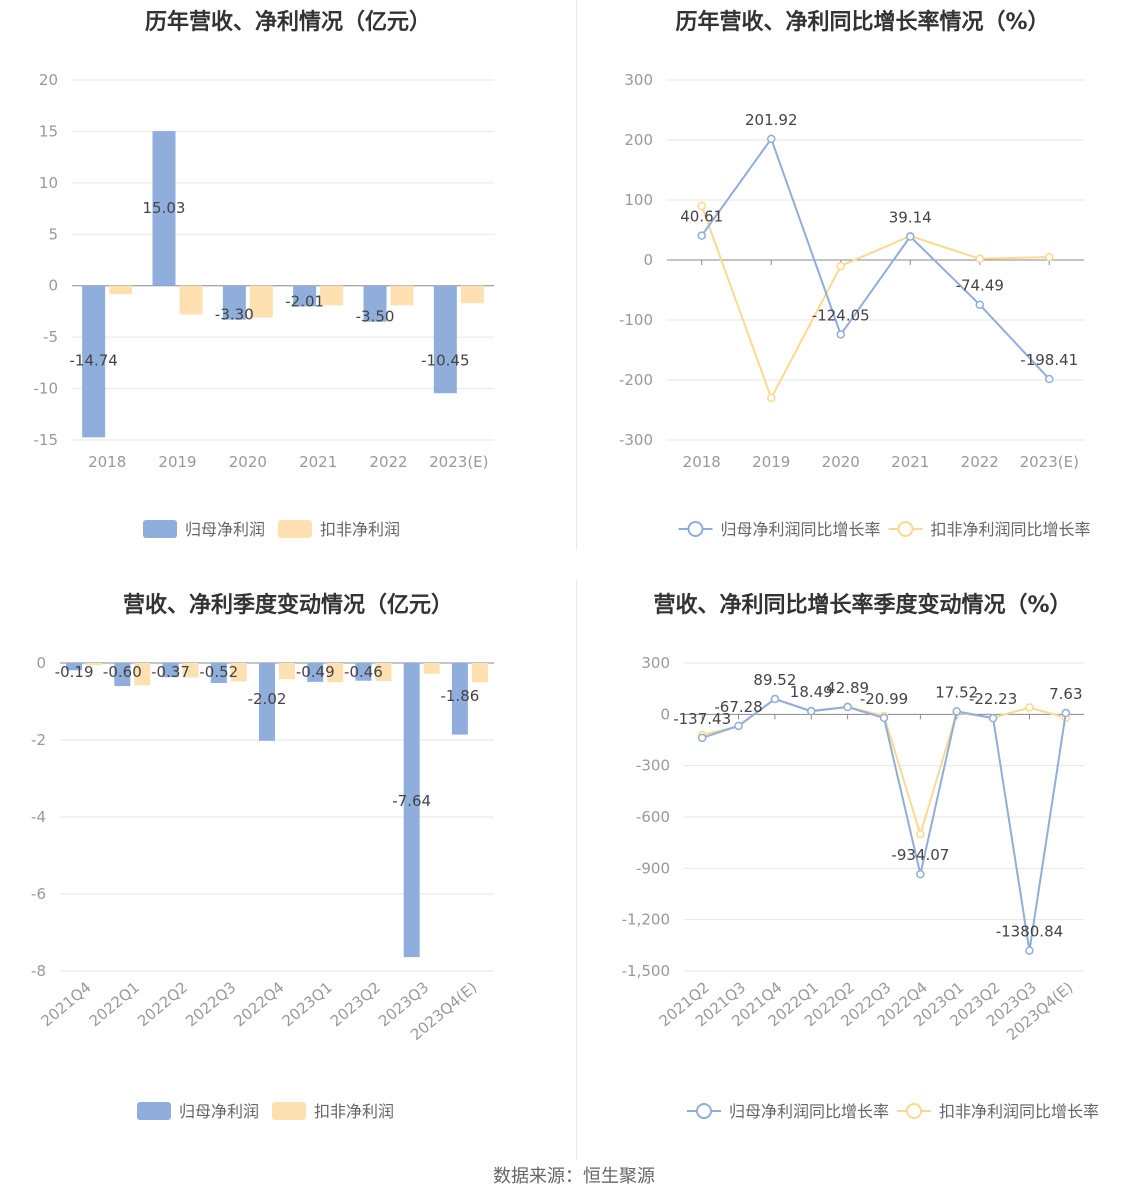 The image size is (1148, 1202). What do you see at coordinates (267, 699) in the screenshot?
I see `data-label: -2.02` at bounding box center [267, 699].